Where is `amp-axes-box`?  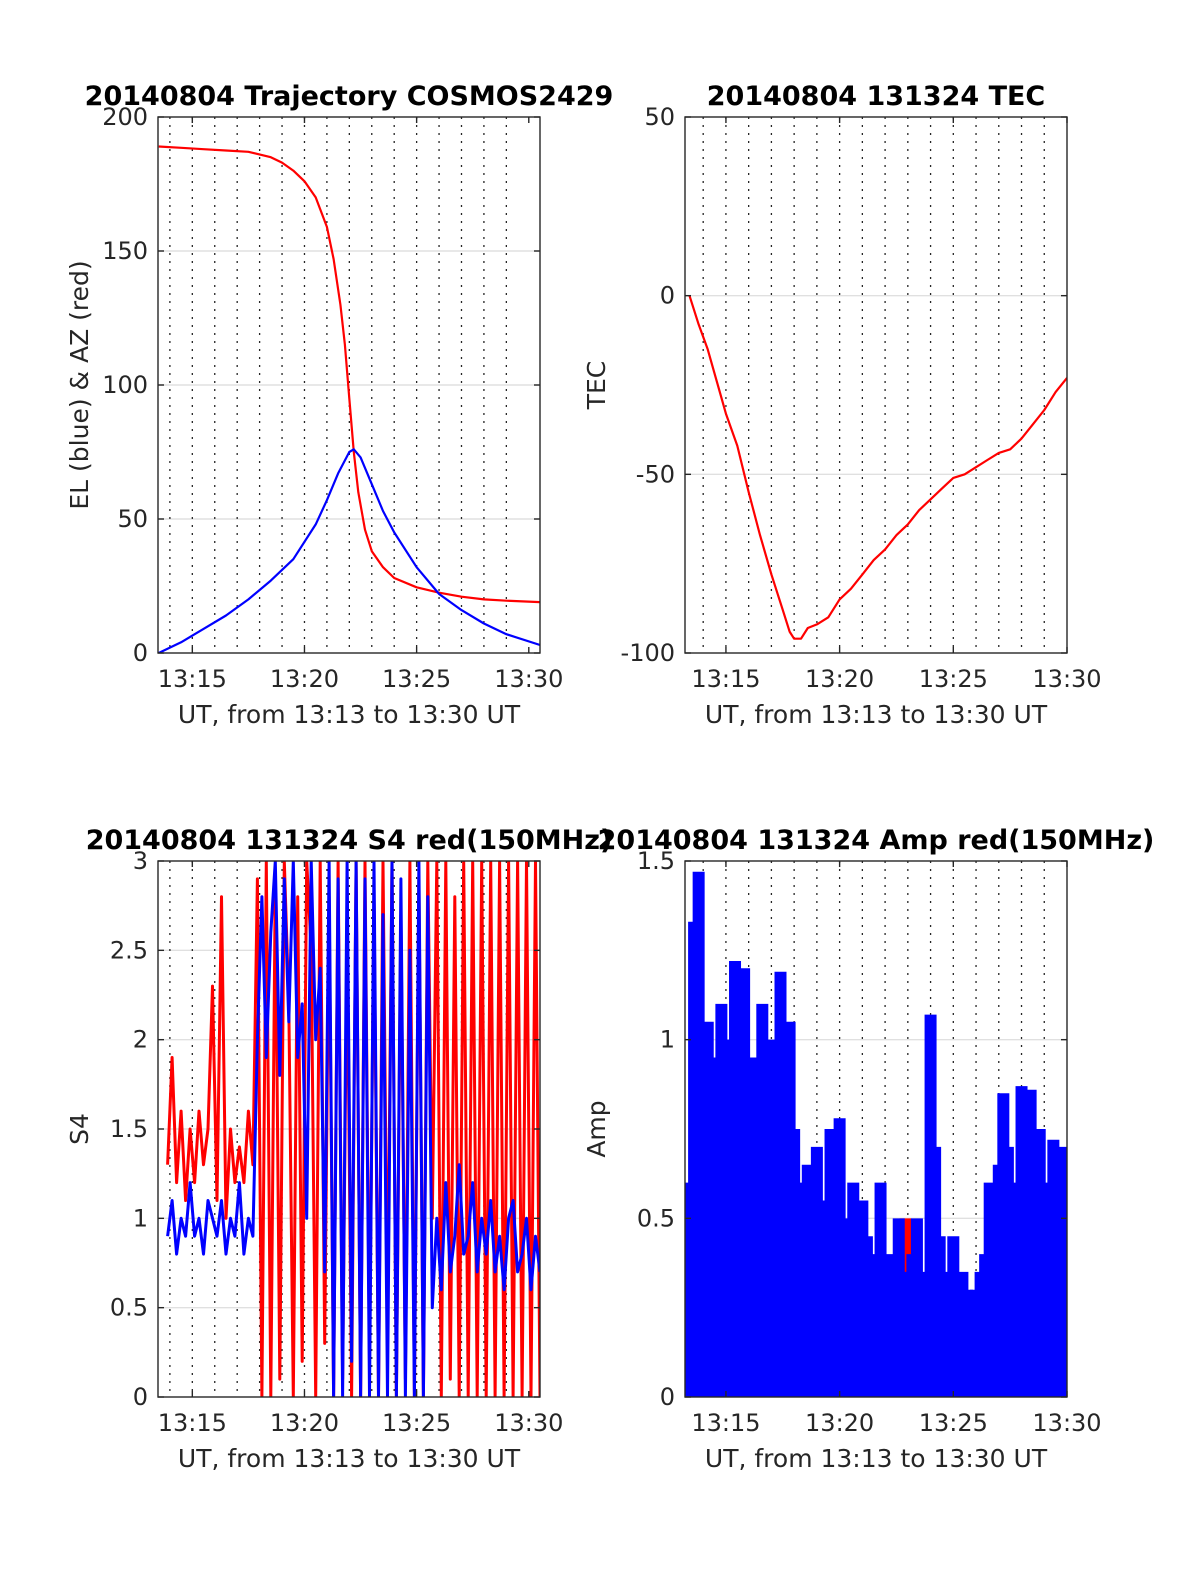
amp-axes-box is located at coordinates (876, 1129).